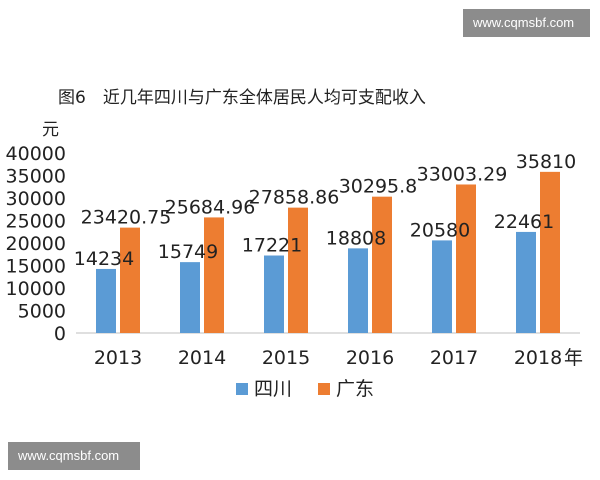 The height and width of the screenshot is (480, 600). Describe the element at coordinates (214, 275) in the screenshot. I see `bar-guangdong-2014` at that location.